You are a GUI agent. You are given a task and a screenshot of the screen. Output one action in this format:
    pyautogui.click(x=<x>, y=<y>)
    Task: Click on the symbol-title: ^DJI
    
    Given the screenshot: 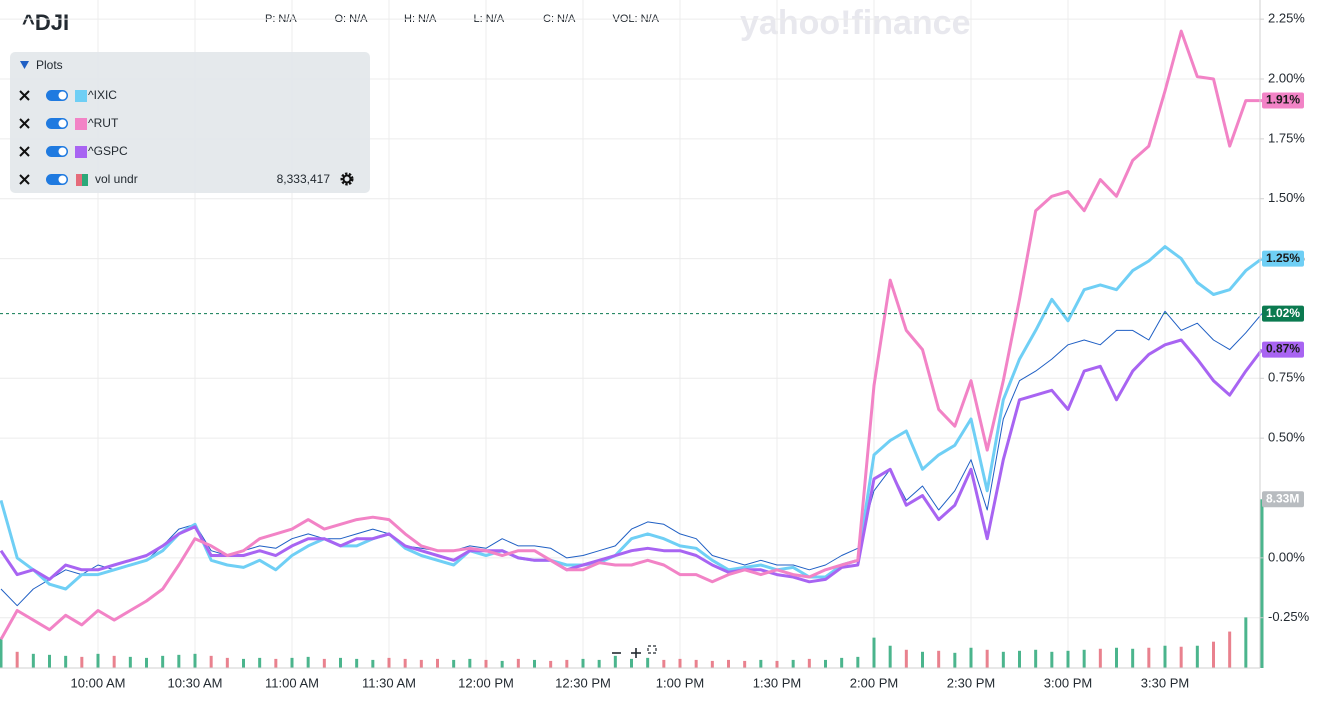 What is the action you would take?
    pyautogui.click(x=45, y=22)
    